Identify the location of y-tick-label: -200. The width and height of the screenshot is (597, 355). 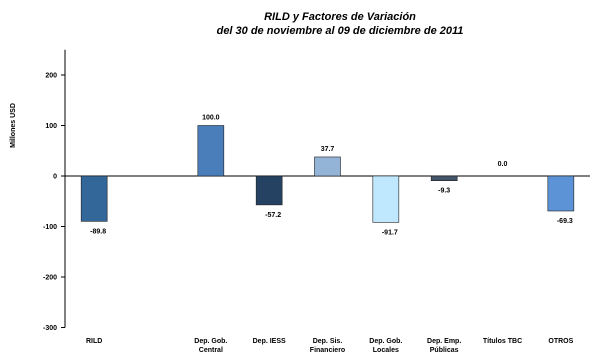
(50, 278).